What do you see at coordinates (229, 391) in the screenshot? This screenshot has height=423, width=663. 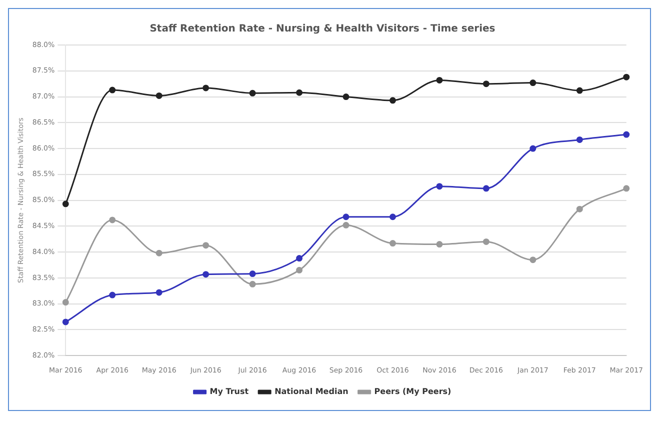 I see `legend-label: My Trust` at bounding box center [229, 391].